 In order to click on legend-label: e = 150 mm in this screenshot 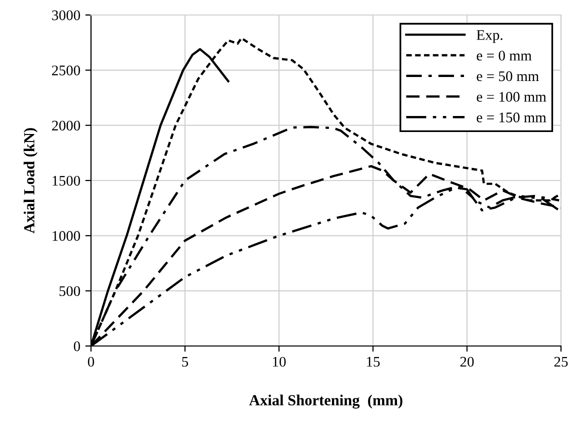, I will do `click(511, 117)`.